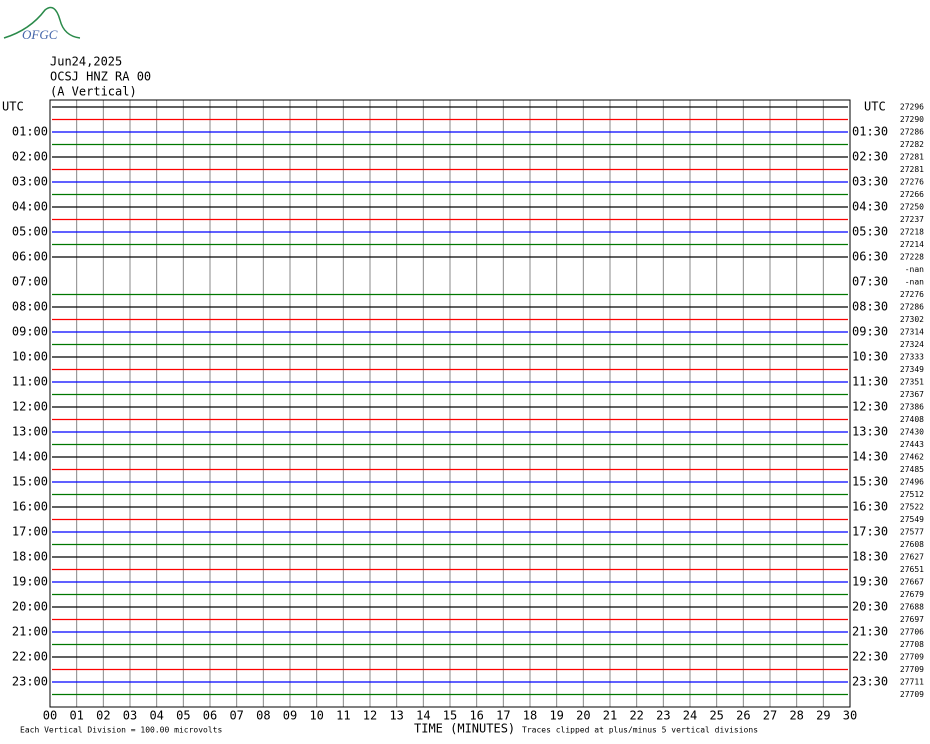 Image resolution: width=930 pixels, height=744 pixels. What do you see at coordinates (912, 232) in the screenshot?
I see `row-value: 27218` at bounding box center [912, 232].